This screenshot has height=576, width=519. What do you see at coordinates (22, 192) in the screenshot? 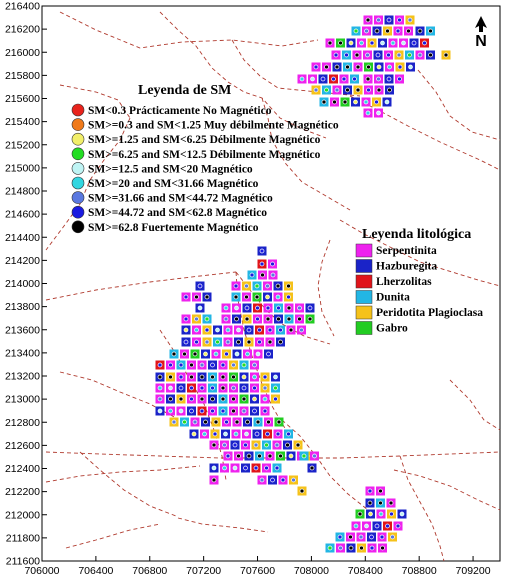
I see `y-tick-label: 214800` at bounding box center [22, 192].